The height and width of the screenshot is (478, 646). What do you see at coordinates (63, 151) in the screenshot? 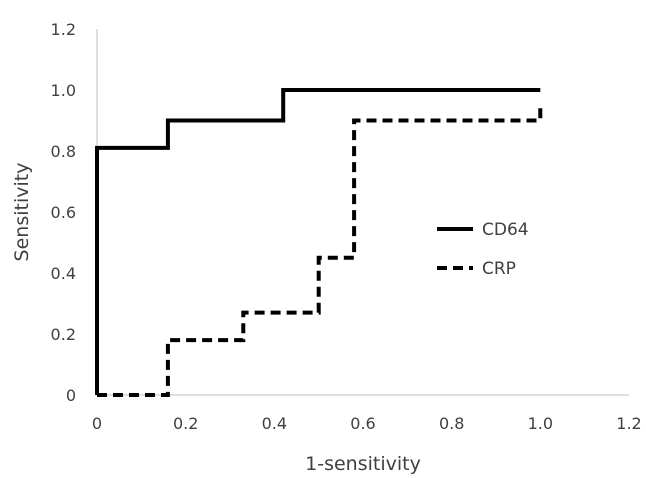
I see `y-tick-label: 0.8` at bounding box center [63, 151].